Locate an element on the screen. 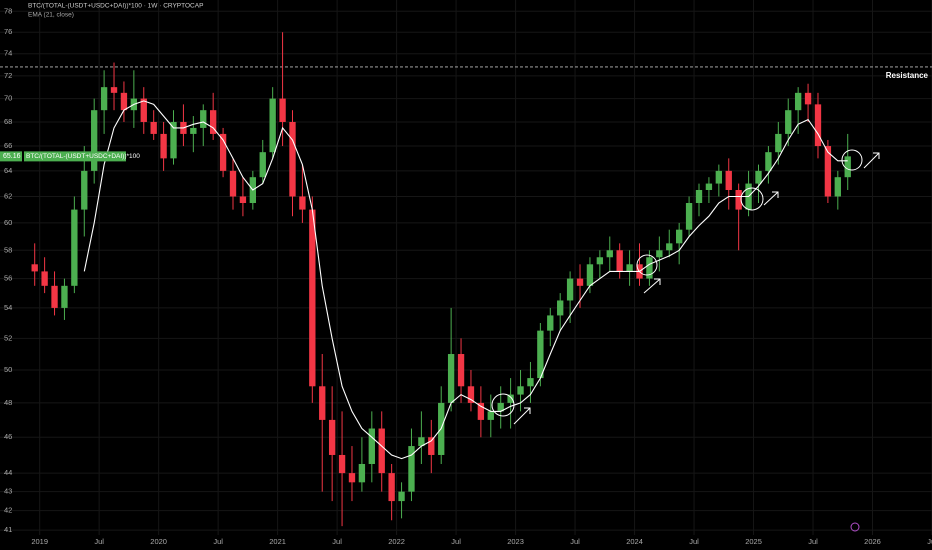 This screenshot has height=550, width=932. y-tick-label: 74 is located at coordinates (8, 53).